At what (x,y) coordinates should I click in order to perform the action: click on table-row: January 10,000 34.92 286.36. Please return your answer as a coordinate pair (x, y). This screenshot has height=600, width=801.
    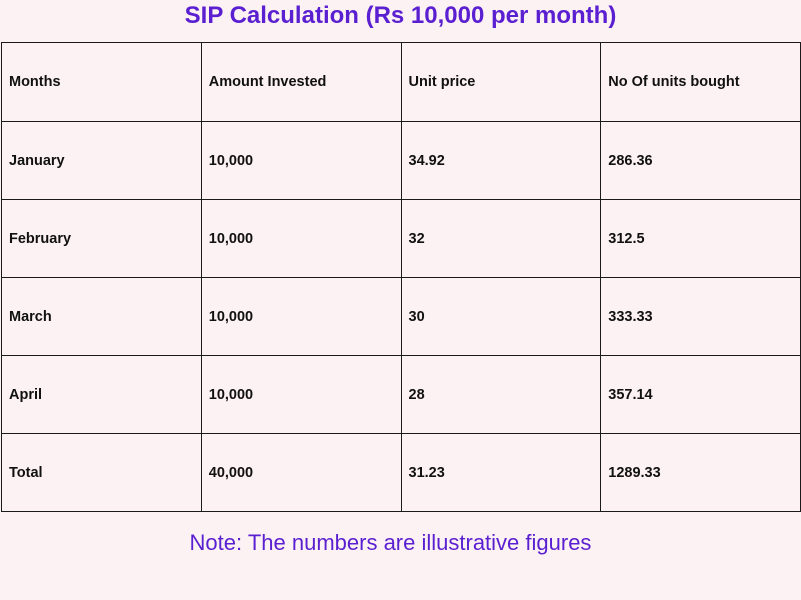
    Looking at the image, I should click on (401, 160).